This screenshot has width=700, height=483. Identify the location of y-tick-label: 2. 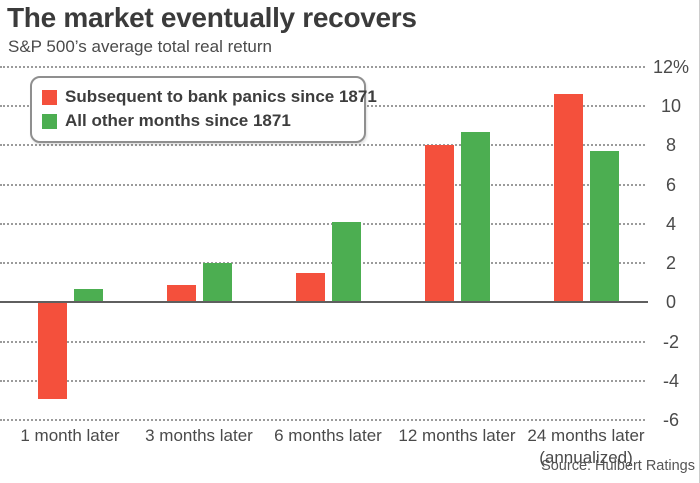
(670, 263).